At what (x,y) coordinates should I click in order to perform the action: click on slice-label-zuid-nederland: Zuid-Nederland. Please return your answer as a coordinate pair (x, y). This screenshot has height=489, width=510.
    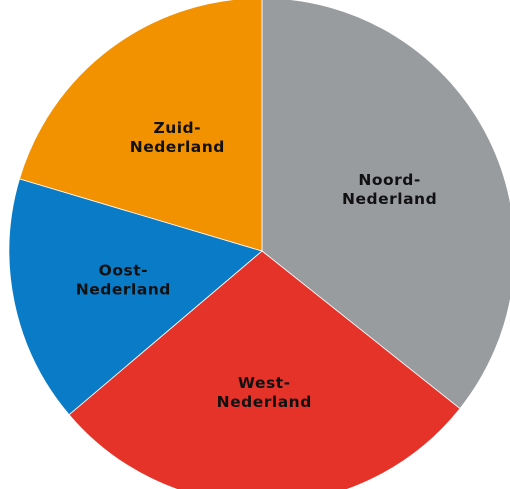
    Looking at the image, I should click on (177, 137).